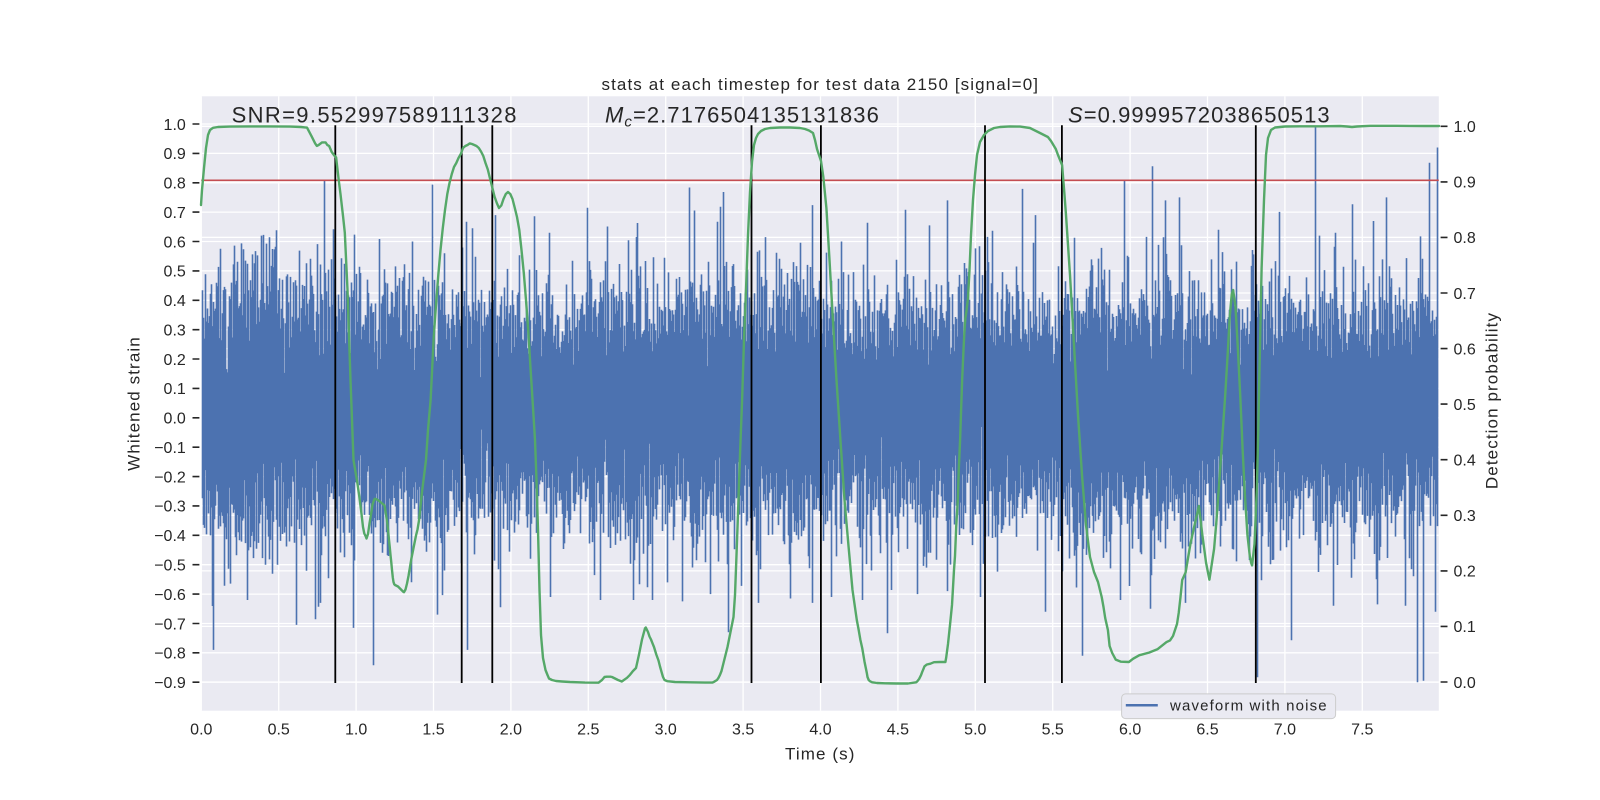  Describe the element at coordinates (1492, 400) in the screenshot. I see `svg-text: Detection probability` at that location.